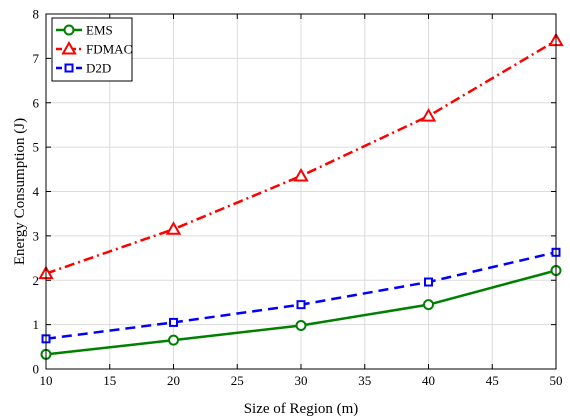  I want to click on legend: EMS FDMAC D2D, so click(92, 49).